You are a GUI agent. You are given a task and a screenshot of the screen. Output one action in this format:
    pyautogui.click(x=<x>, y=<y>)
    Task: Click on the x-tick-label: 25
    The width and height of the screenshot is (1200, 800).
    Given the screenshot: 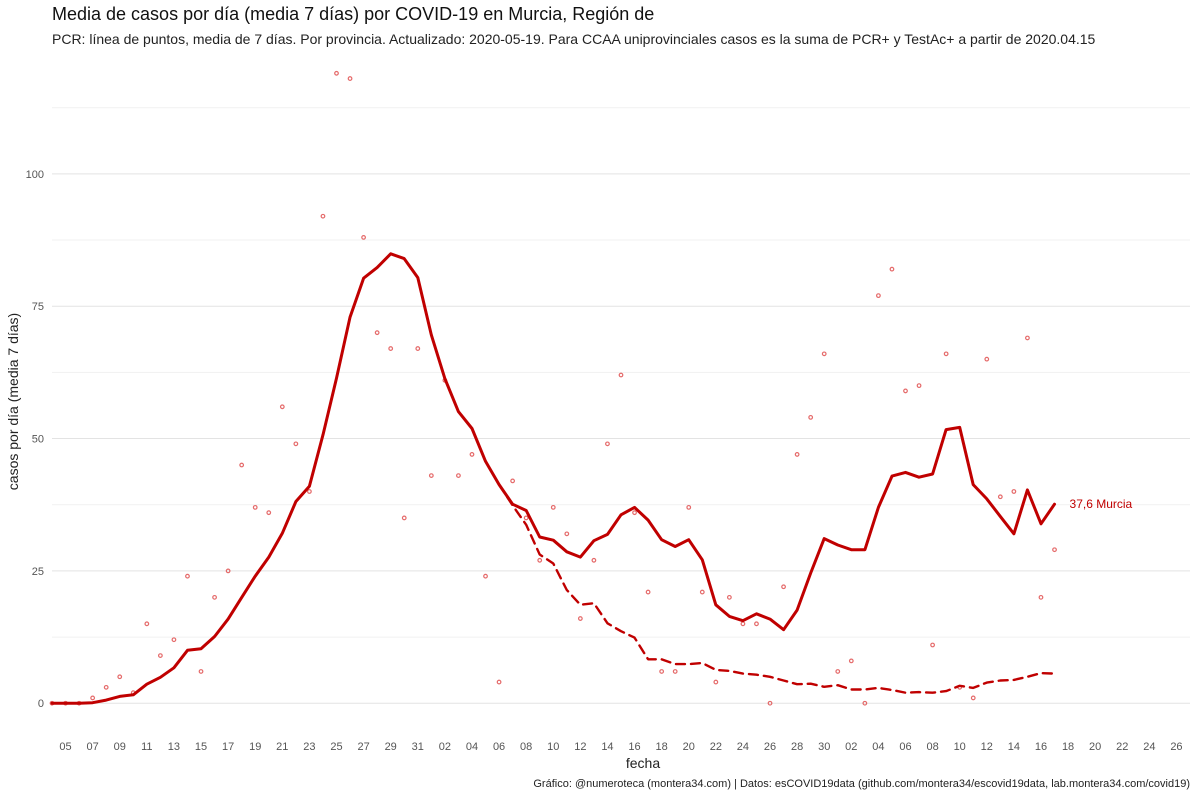 What is the action you would take?
    pyautogui.click(x=336, y=747)
    